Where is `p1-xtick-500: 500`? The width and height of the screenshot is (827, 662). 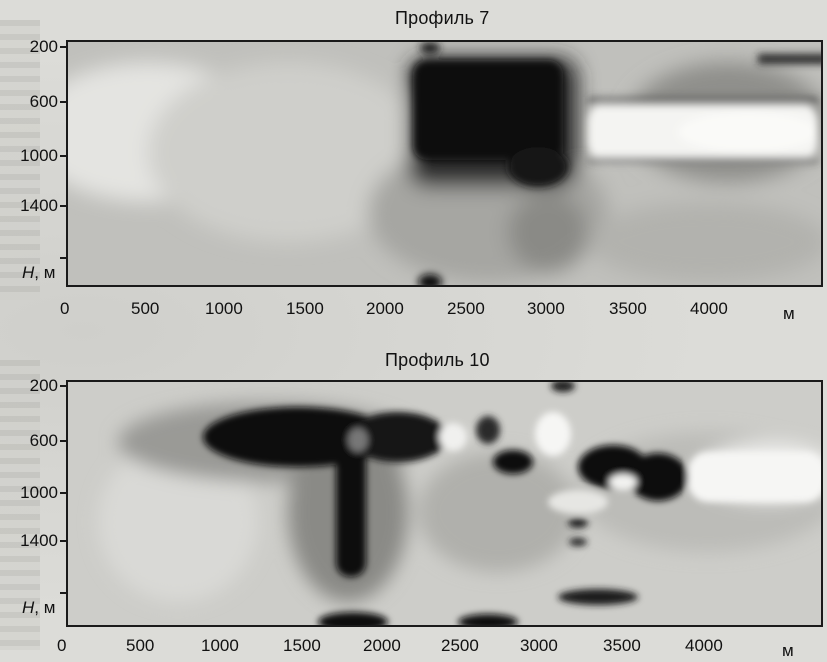 p1-xtick-500: 500 is located at coordinates (145, 308).